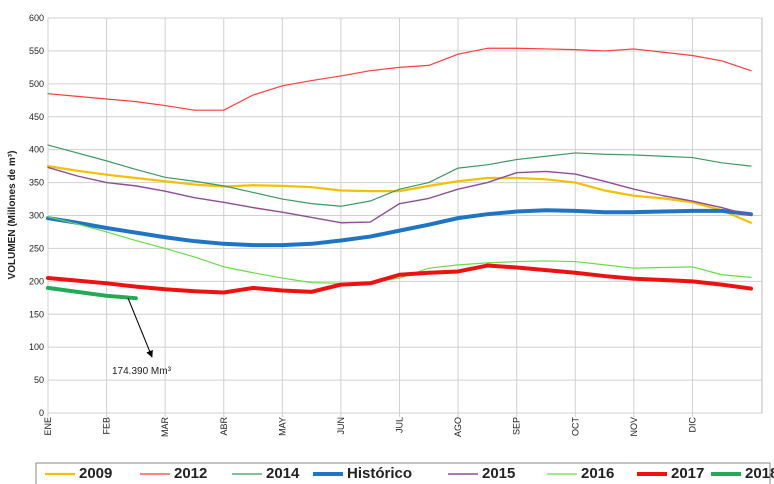 The image size is (774, 484). What do you see at coordinates (282, 426) in the screenshot?
I see `x-tick-label: MAY` at bounding box center [282, 426].